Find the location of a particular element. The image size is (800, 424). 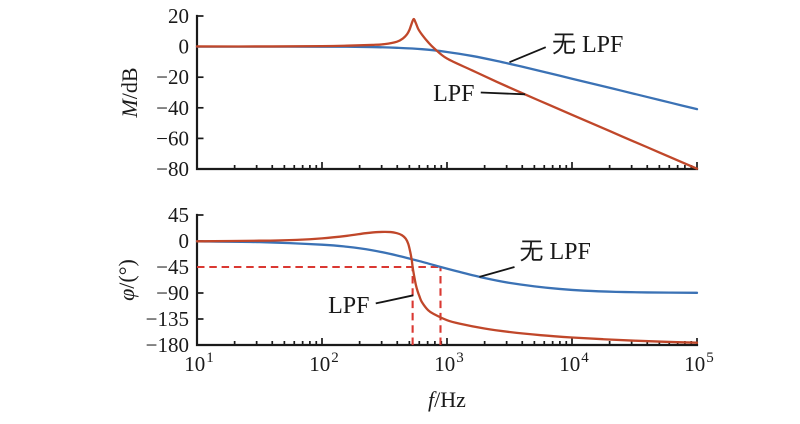

x-tick-label: 10² is located at coordinates (324, 363).